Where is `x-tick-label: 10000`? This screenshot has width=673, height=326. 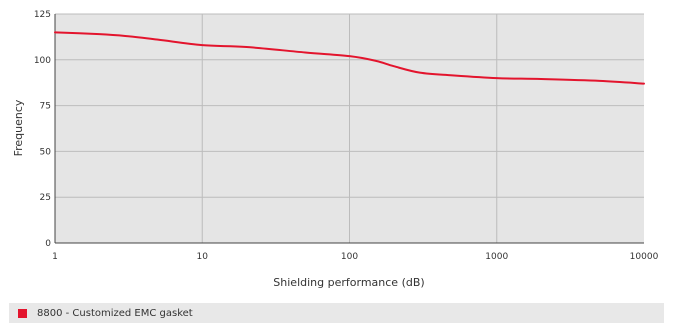 x-tick-label: 10000 is located at coordinates (644, 257).